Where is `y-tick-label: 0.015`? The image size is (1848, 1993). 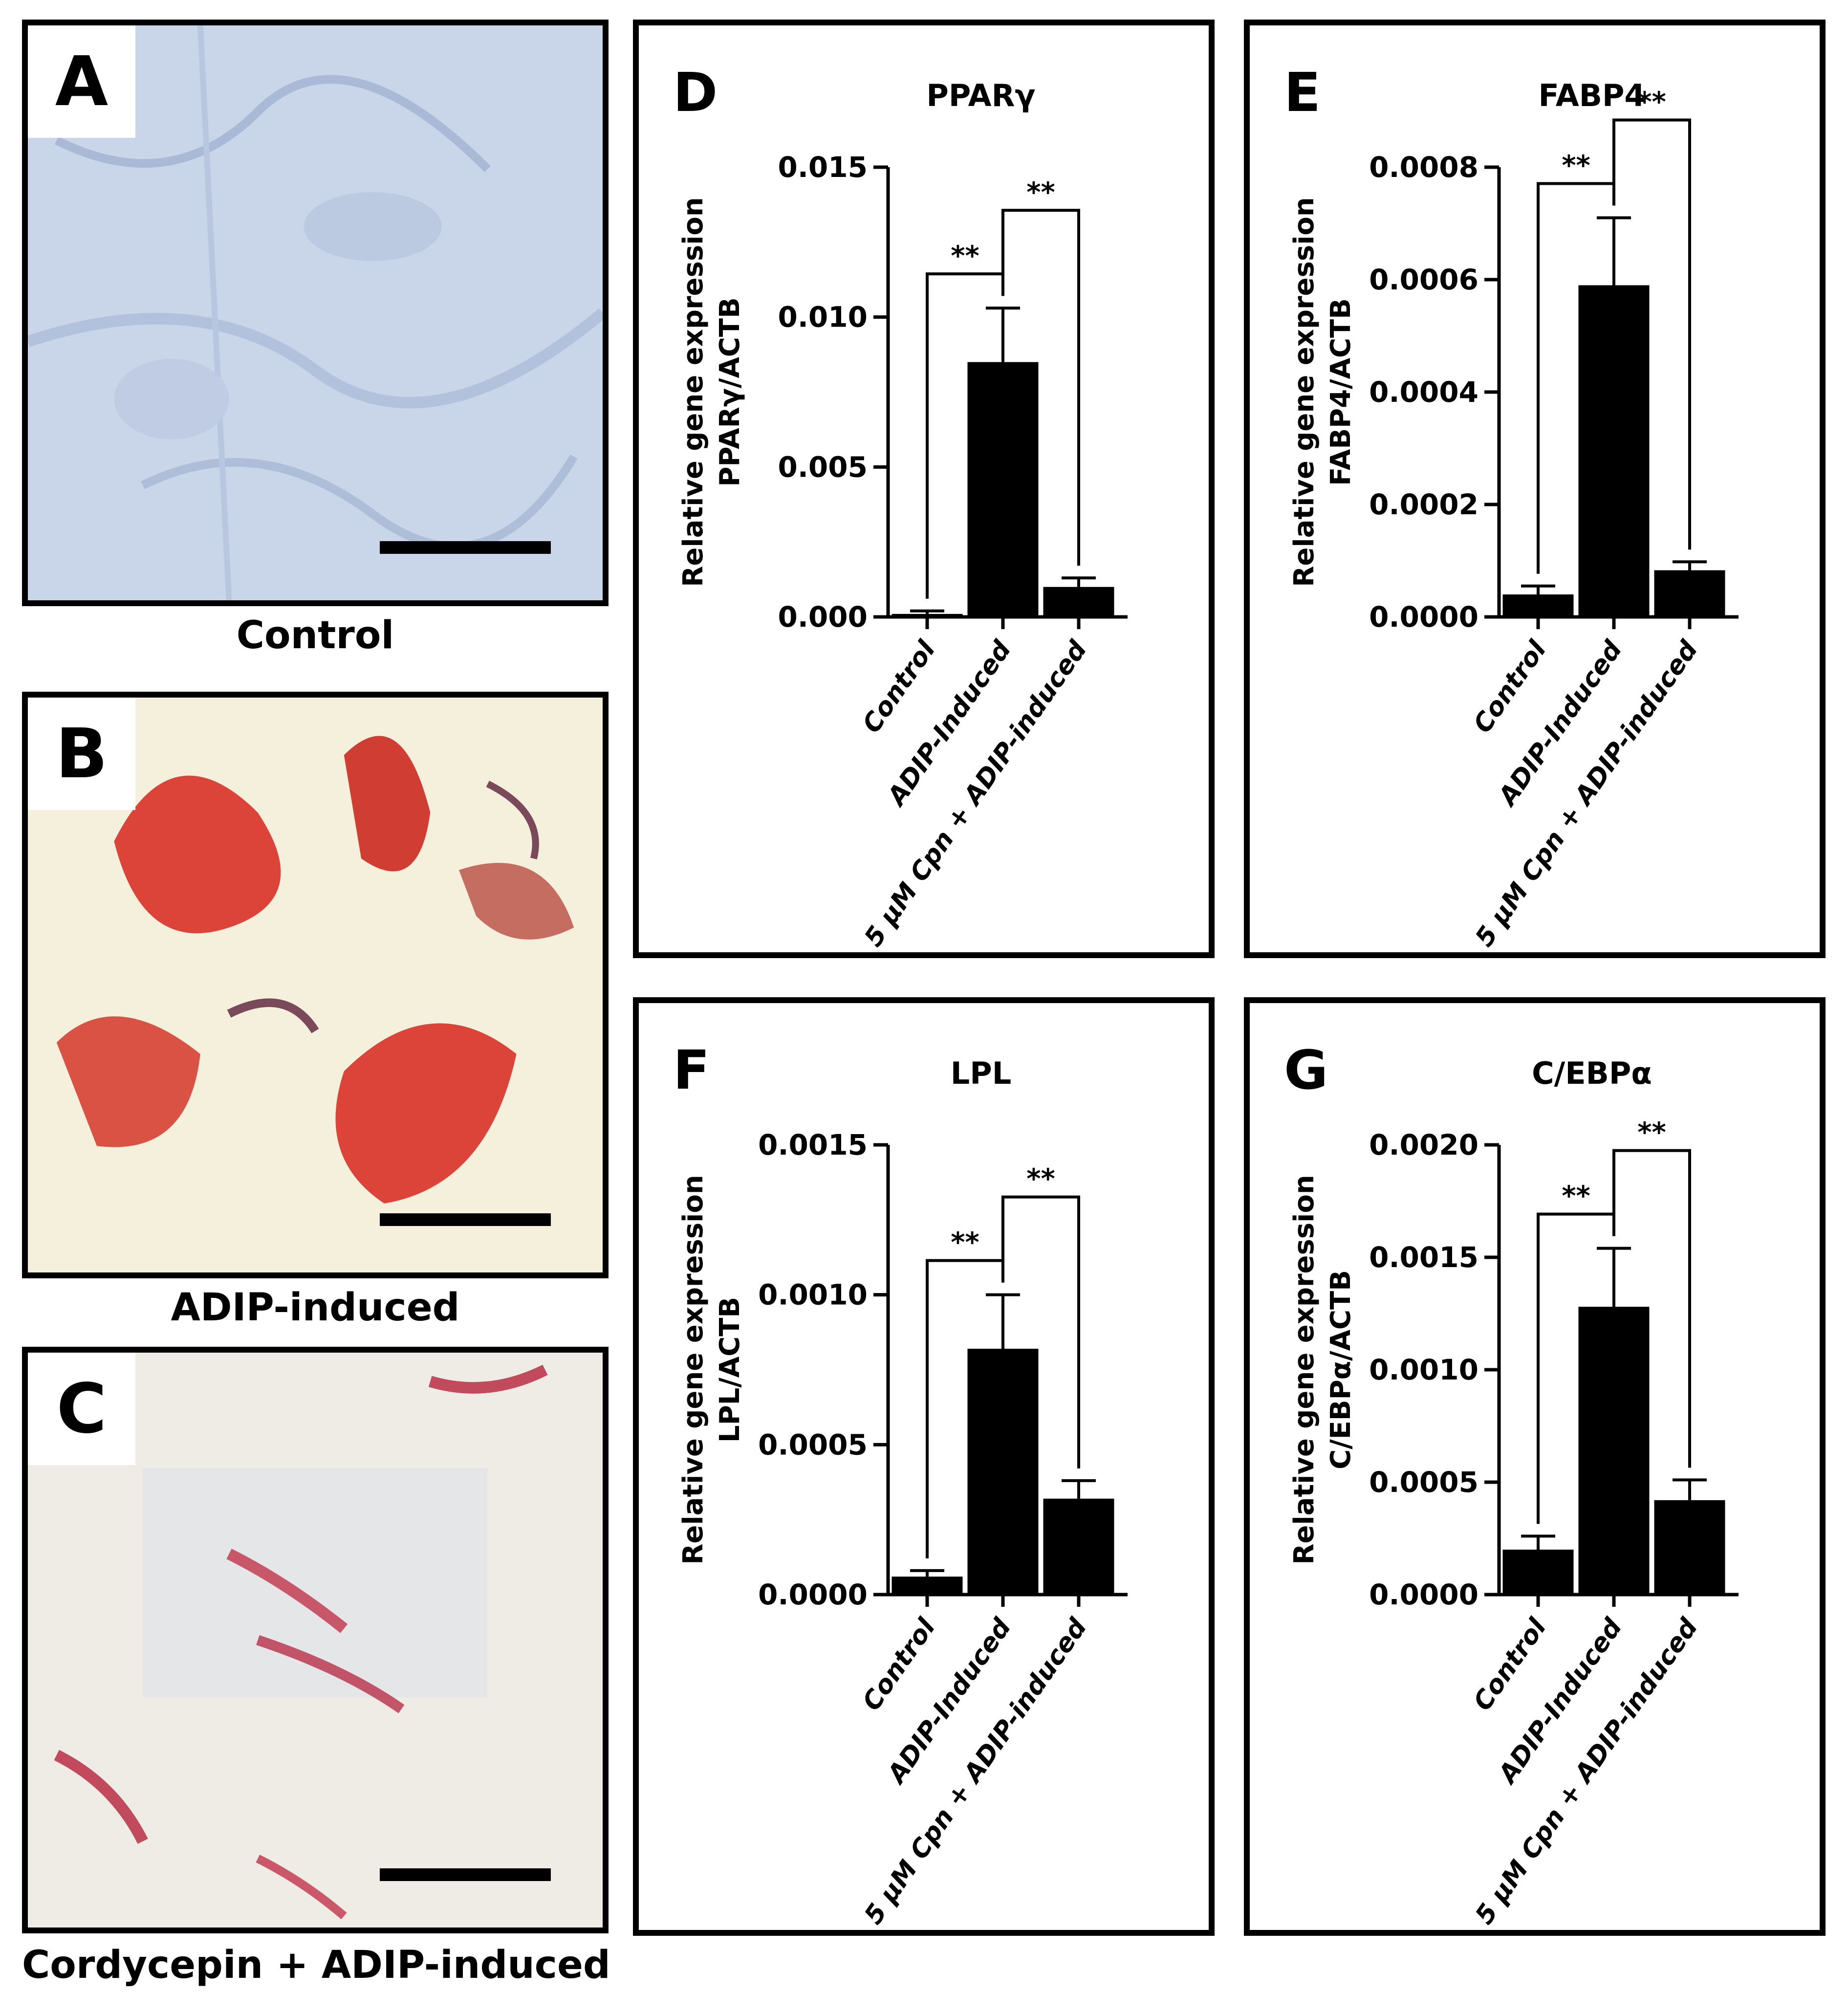 y-tick-label: 0.015 is located at coordinates (823, 167).